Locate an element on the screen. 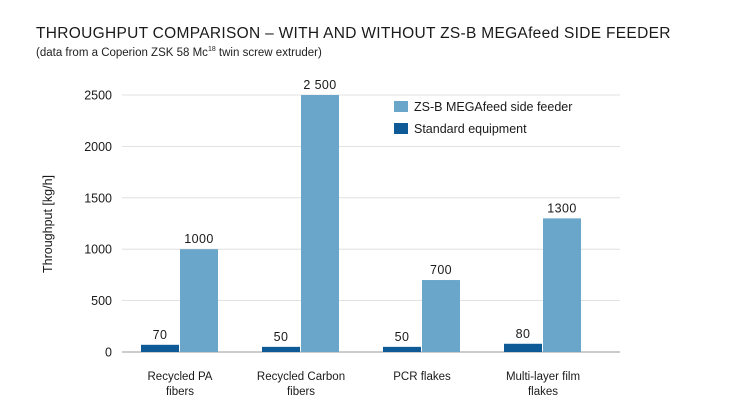 Image resolution: width=750 pixels, height=401 pixels. legend-entry: Standard equipment is located at coordinates (470, 129).